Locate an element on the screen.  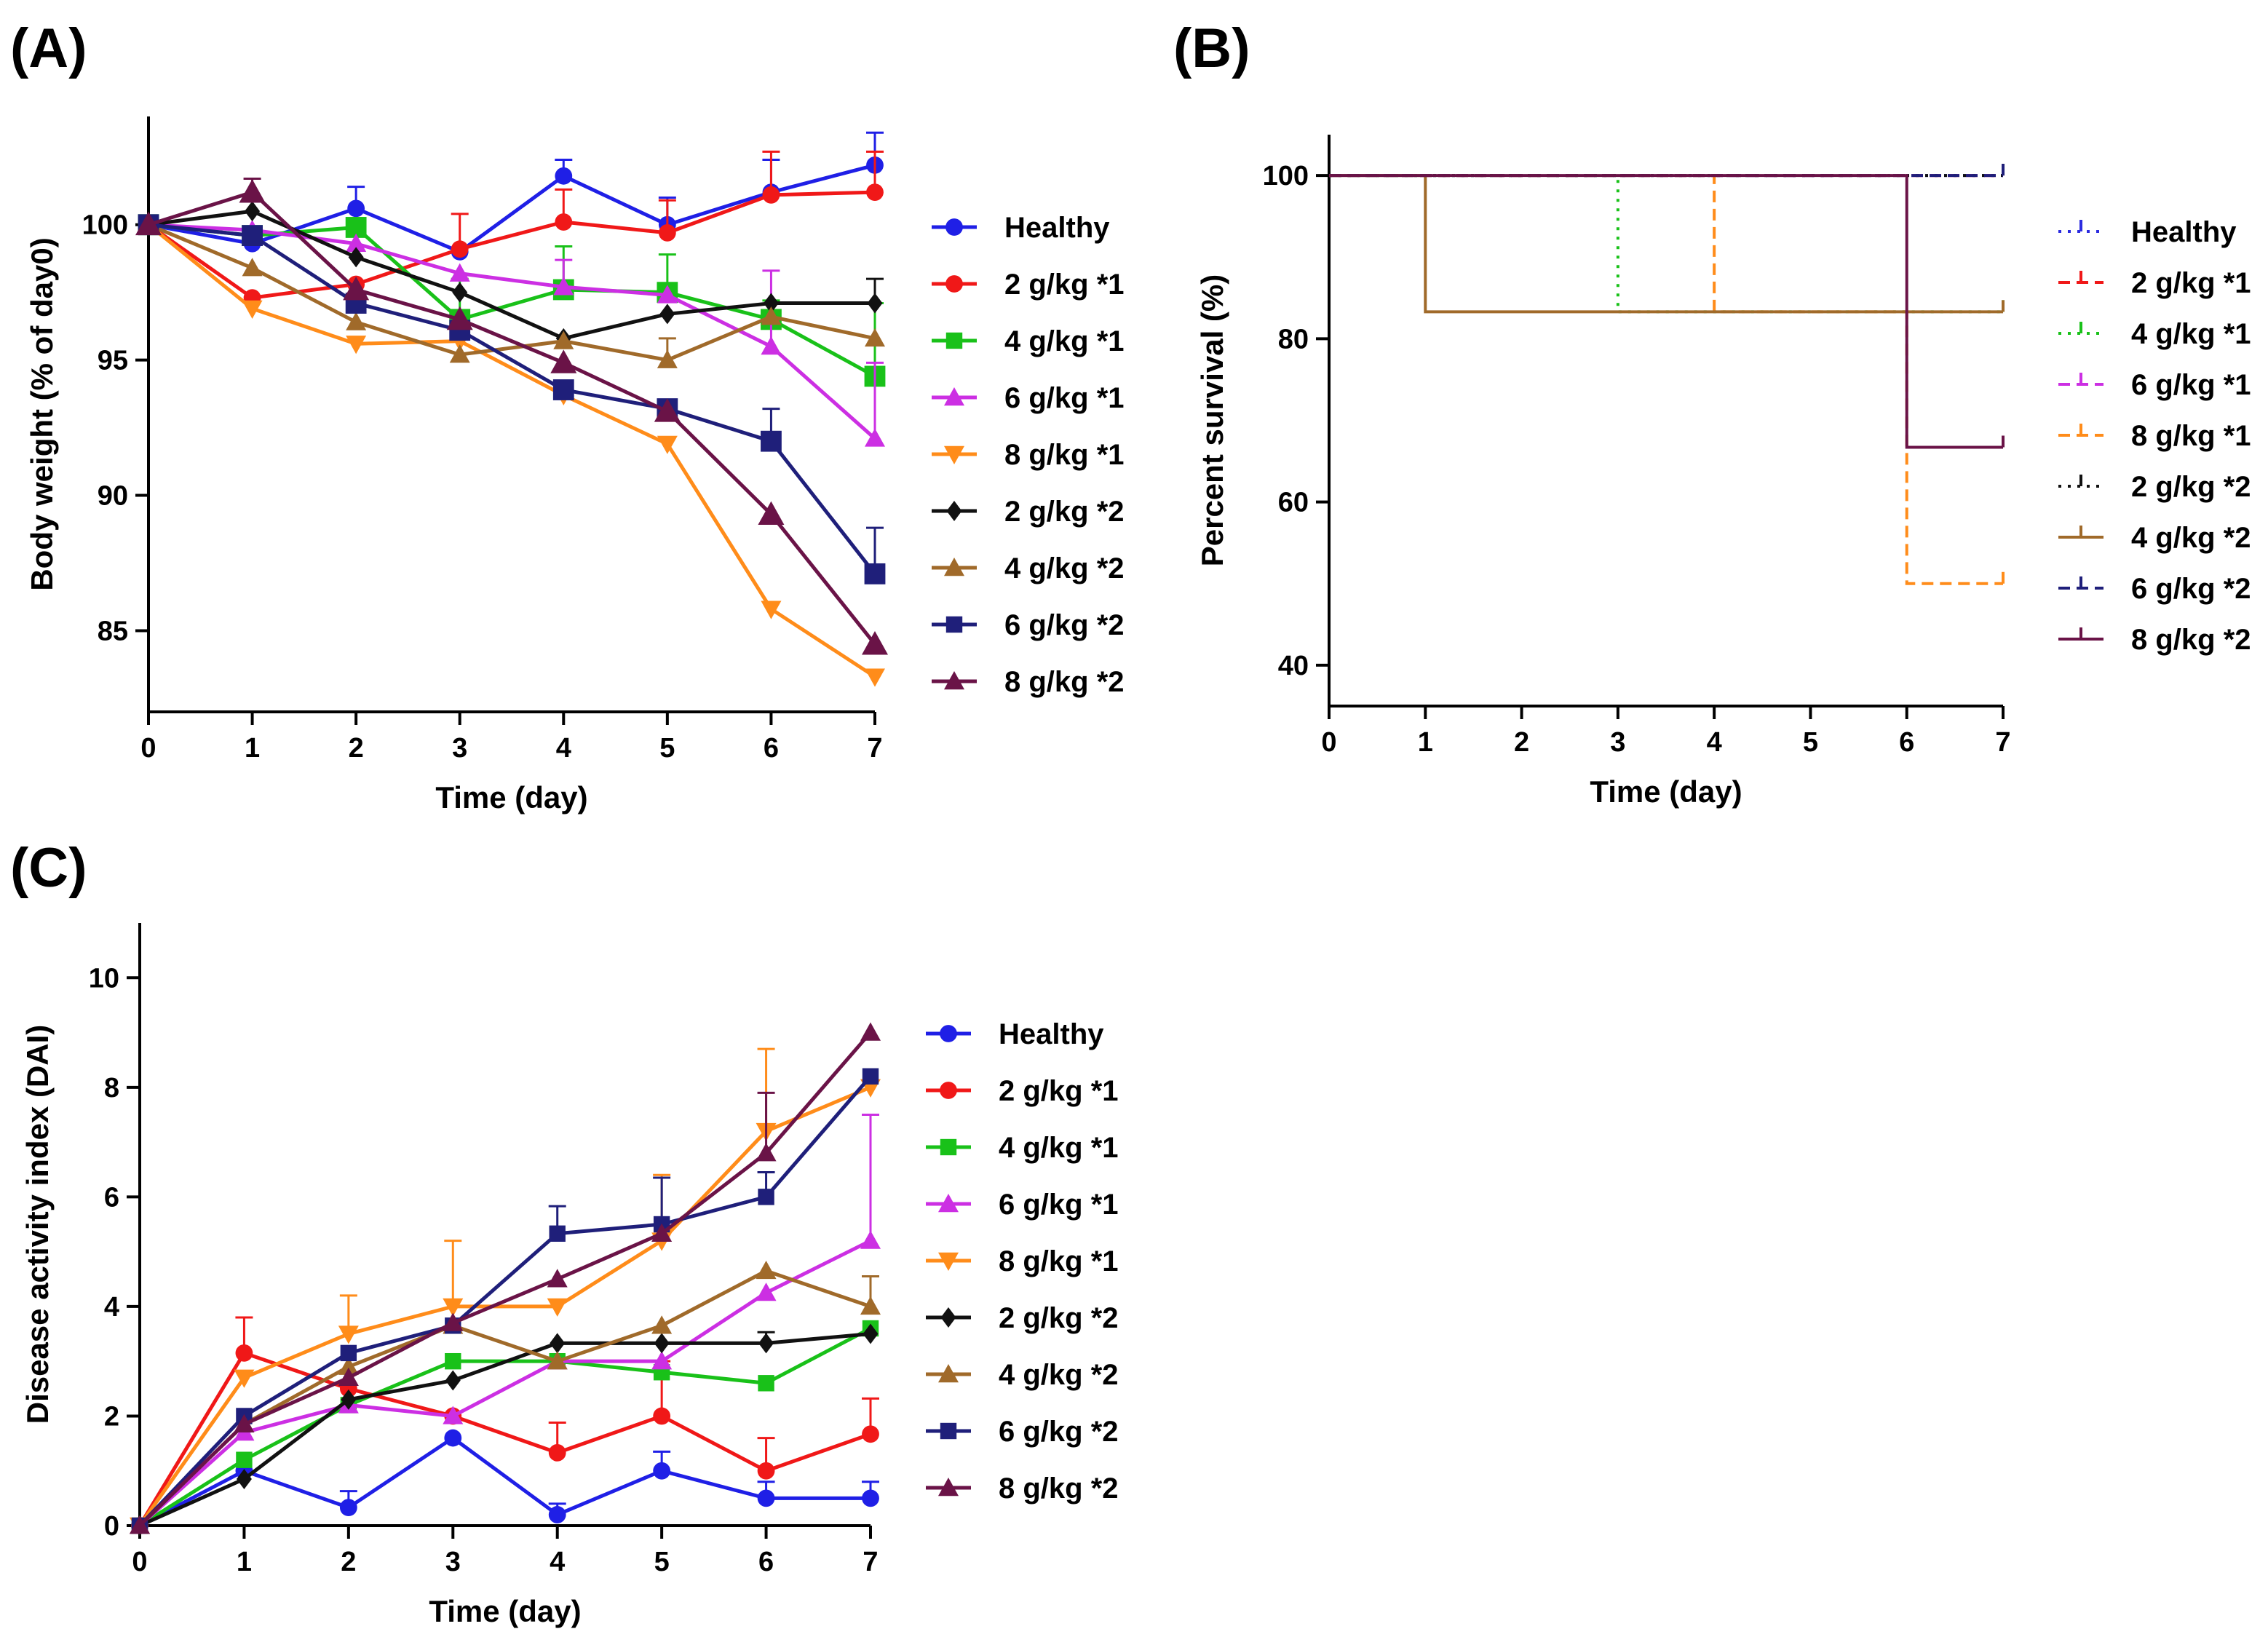
panel-label-a: (A) is located at coordinates (48, 48).